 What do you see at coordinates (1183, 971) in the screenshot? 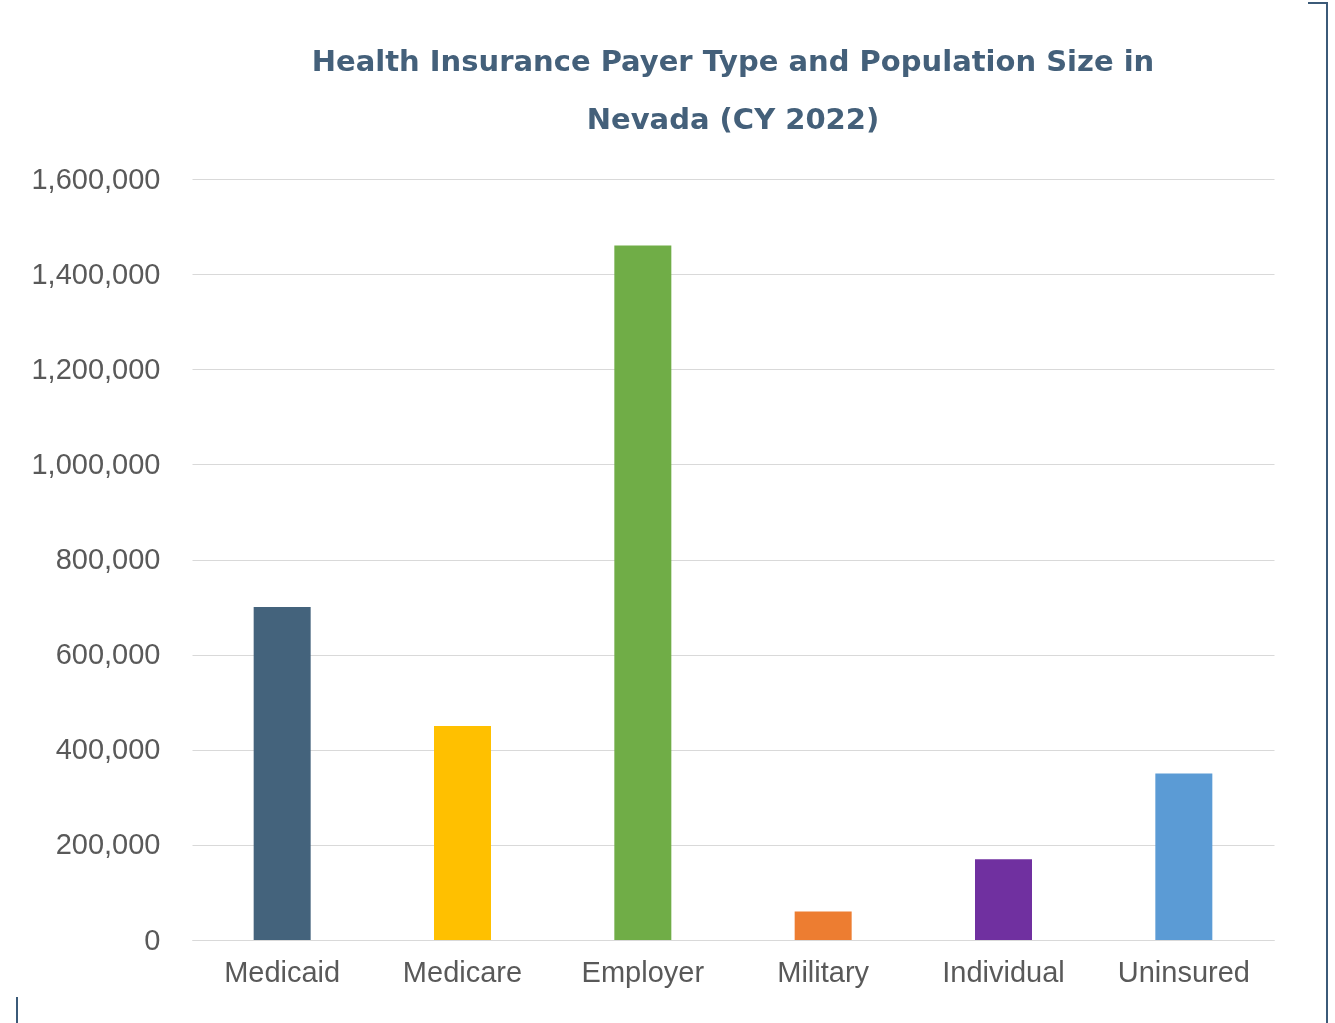
I see `x-tick-label: Uninsured` at bounding box center [1183, 971].